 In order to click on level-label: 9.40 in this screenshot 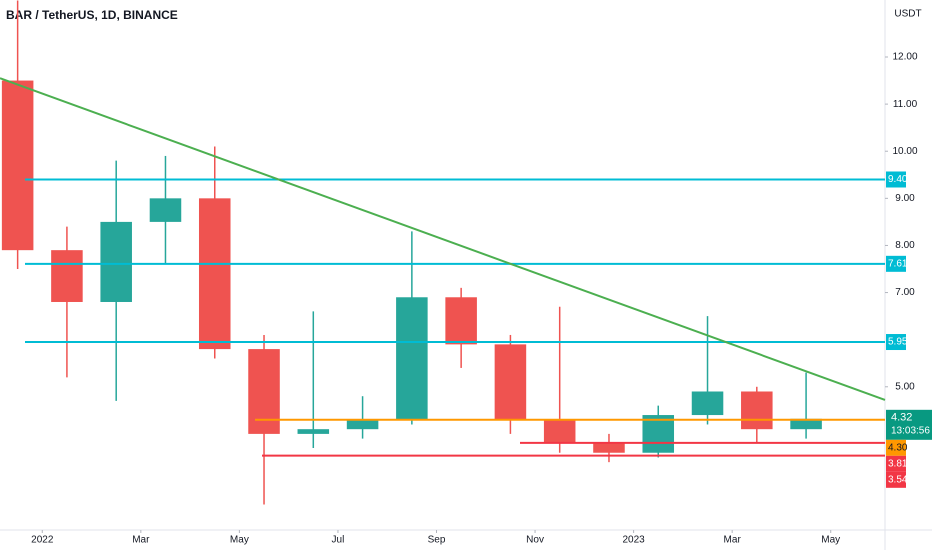, I will do `click(898, 179)`.